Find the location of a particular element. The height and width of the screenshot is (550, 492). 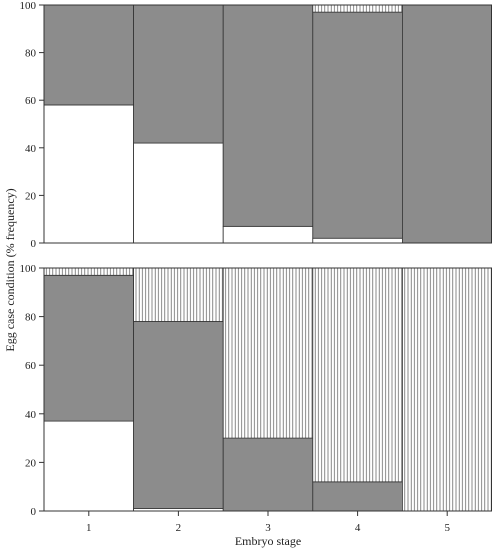

y-tick-label-top-60: 60 is located at coordinates (31, 101).